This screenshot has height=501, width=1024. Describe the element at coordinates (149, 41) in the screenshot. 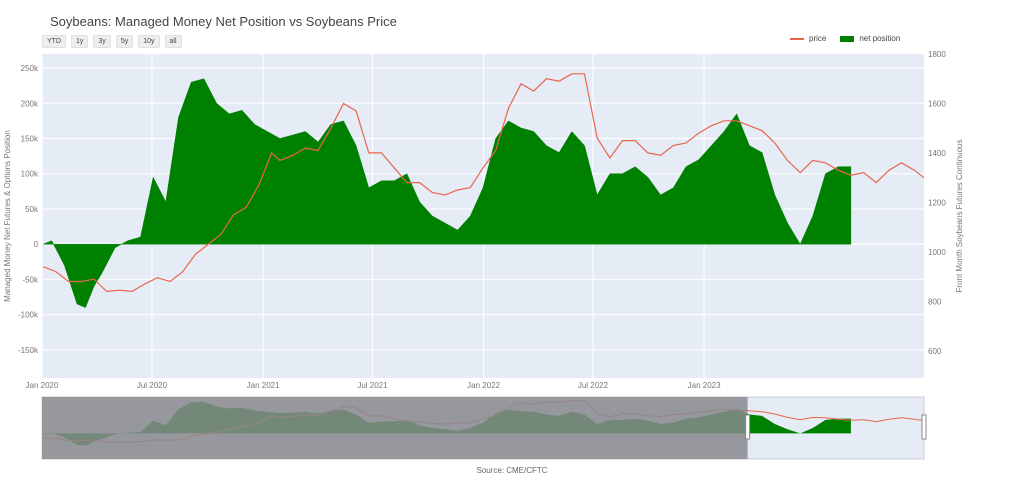

I see `range-button-10y: 10y` at that location.